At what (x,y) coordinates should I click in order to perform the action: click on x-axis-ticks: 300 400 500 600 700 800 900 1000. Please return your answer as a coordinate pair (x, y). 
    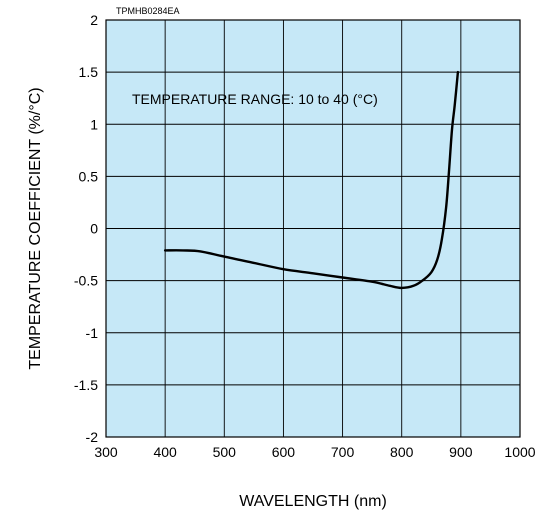
    Looking at the image, I should click on (314, 452).